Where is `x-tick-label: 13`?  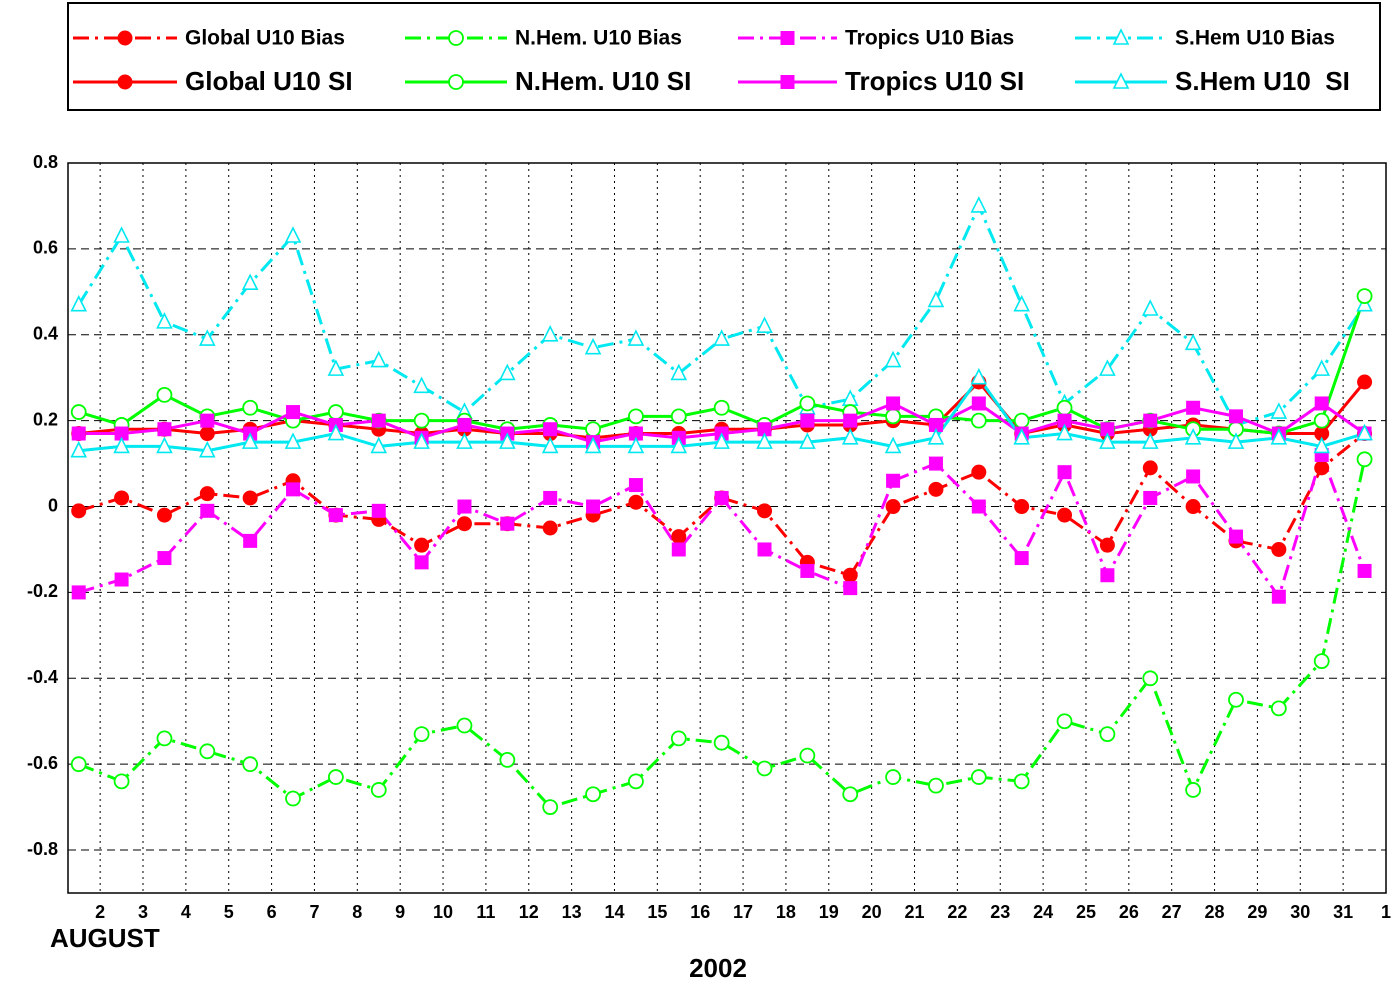
x-tick-label: 13 is located at coordinates (572, 912).